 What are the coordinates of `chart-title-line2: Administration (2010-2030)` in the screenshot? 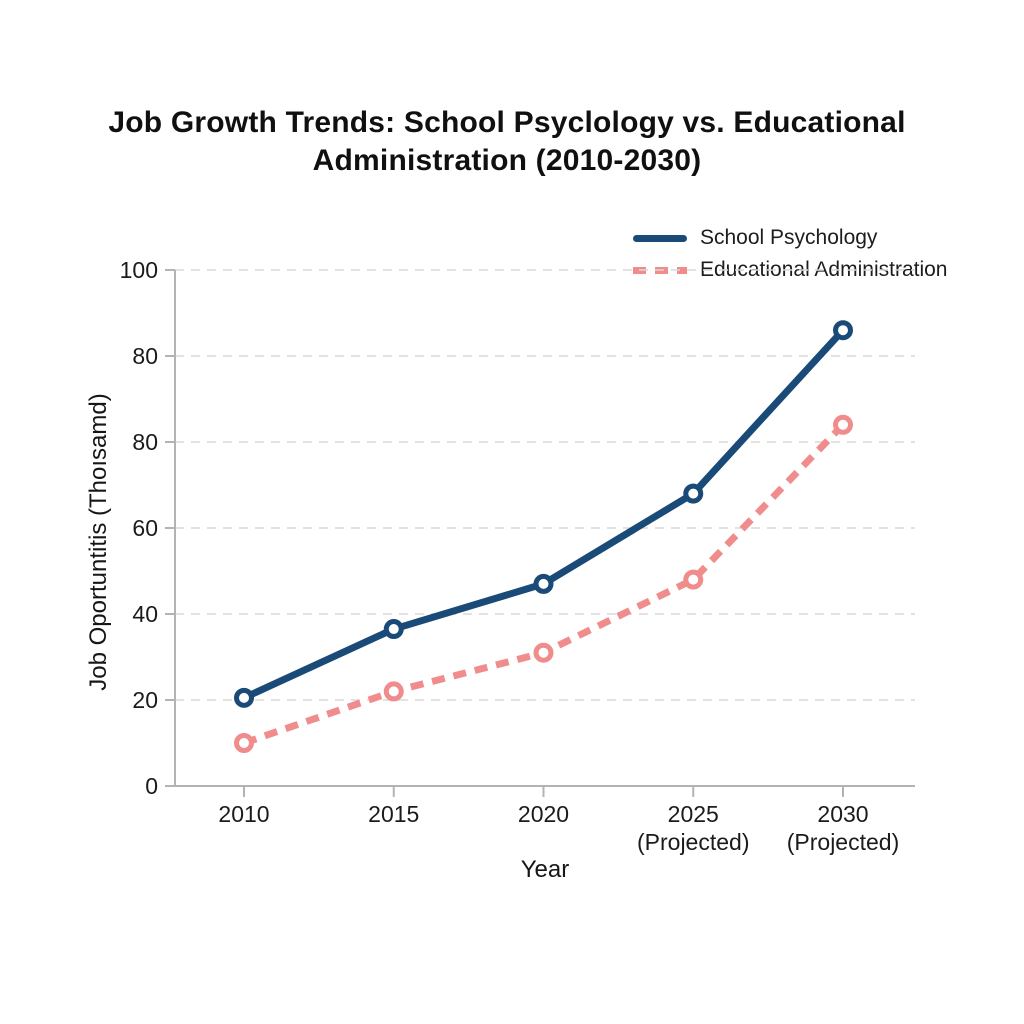 It's located at (507, 160).